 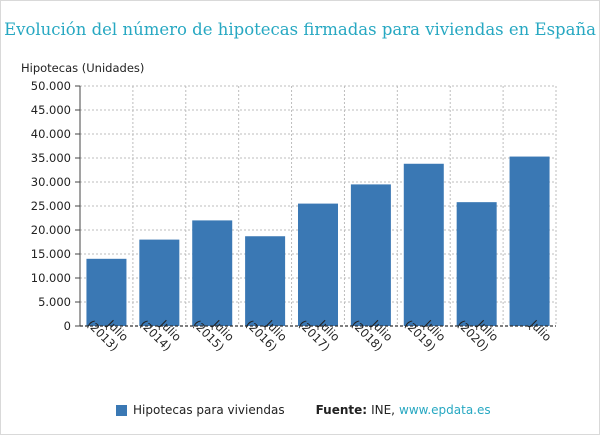 What do you see at coordinates (51, 182) in the screenshot?
I see `y-tick-label: 30.000` at bounding box center [51, 182].